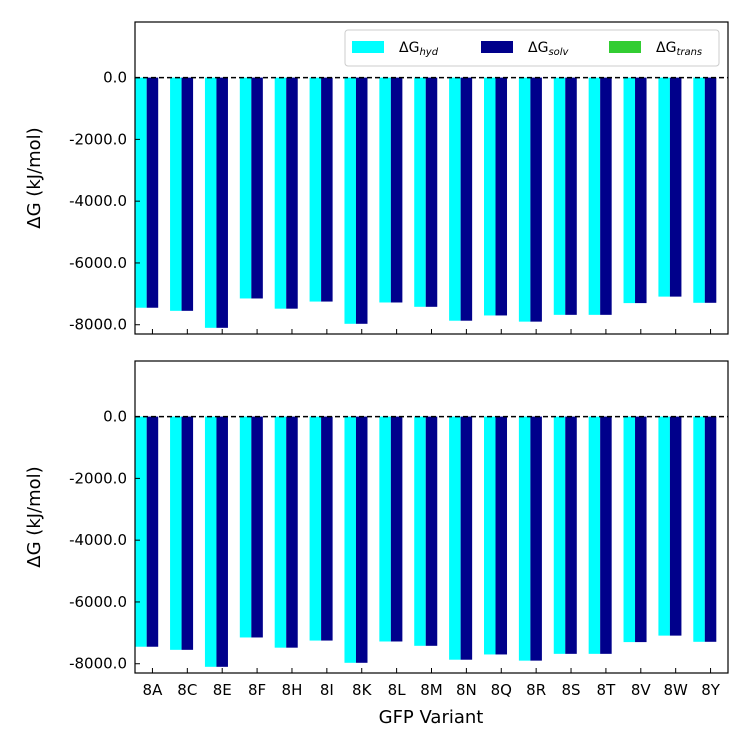 This screenshot has width=750, height=750. Describe the element at coordinates (675, 690) in the screenshot. I see `x-tick-label-8W: 8W` at that location.